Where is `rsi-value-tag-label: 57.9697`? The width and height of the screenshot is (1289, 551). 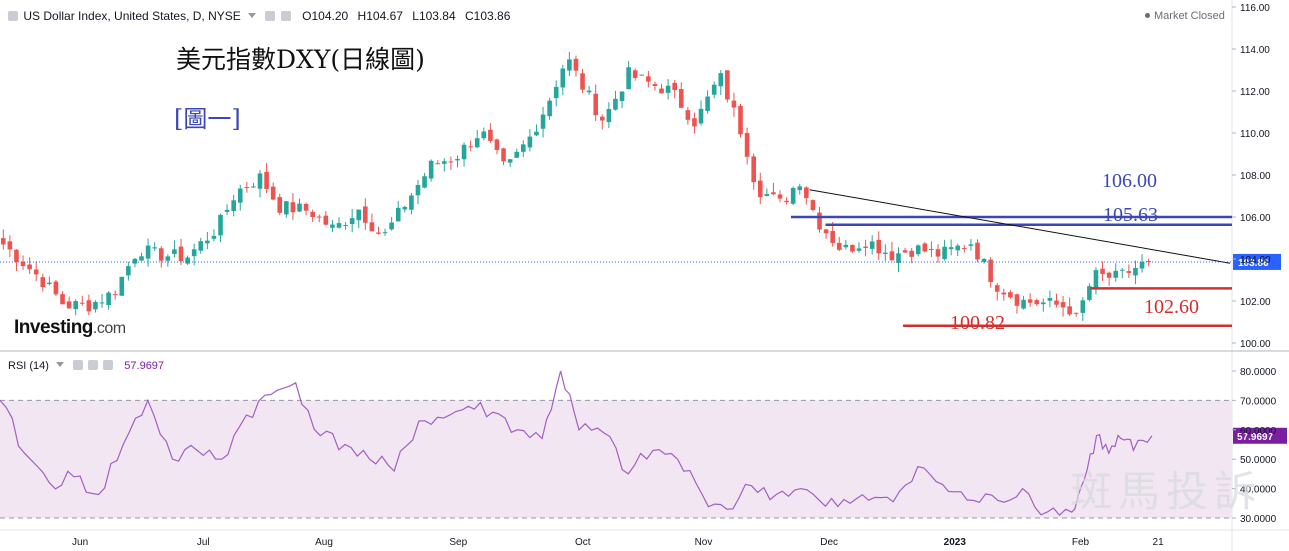 rsi-value-tag-label: 57.9697 is located at coordinates (1255, 437).